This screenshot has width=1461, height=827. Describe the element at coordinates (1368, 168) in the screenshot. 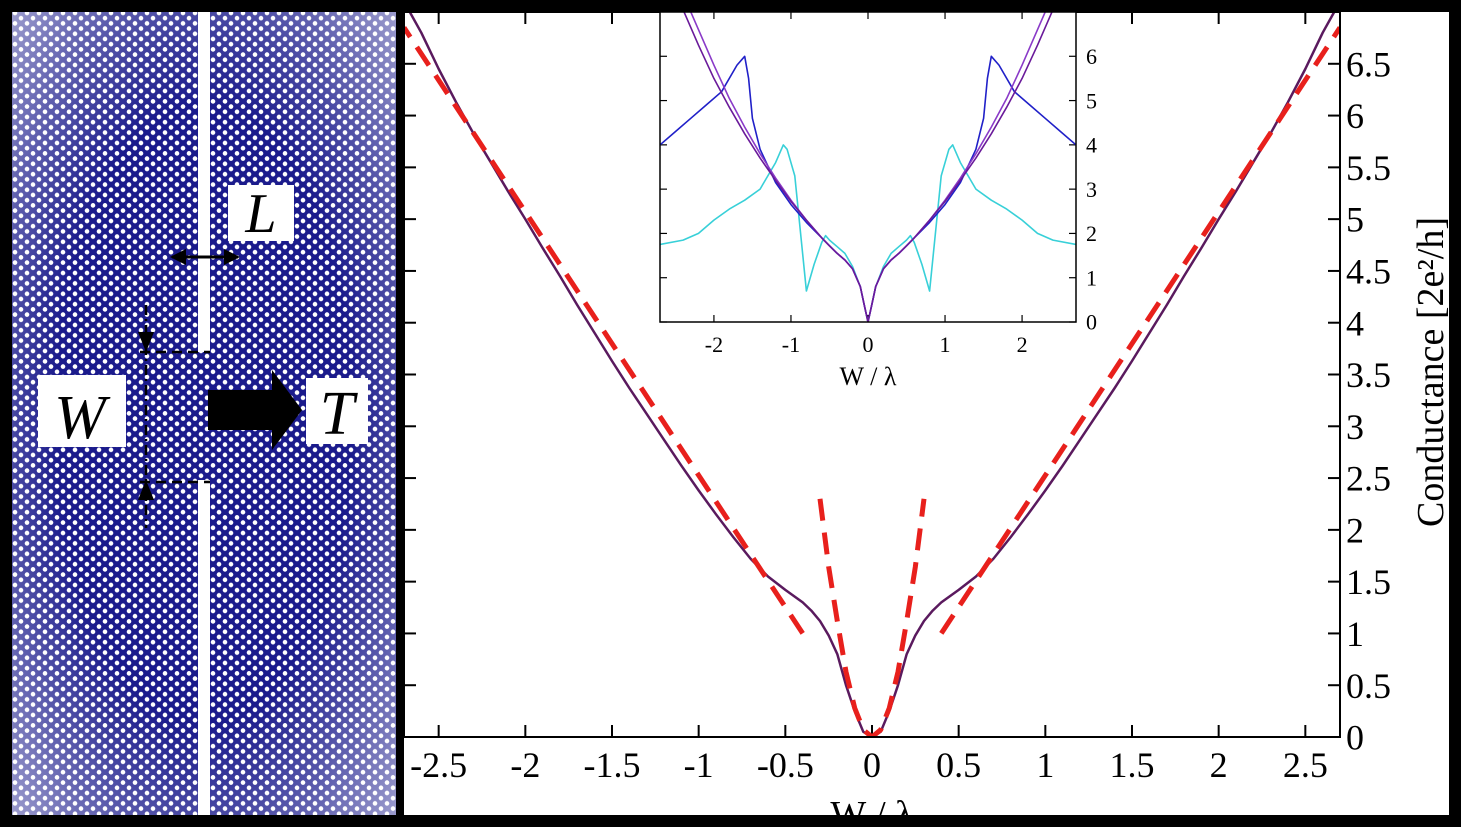

I see `y-tick-label: 5.5` at that location.